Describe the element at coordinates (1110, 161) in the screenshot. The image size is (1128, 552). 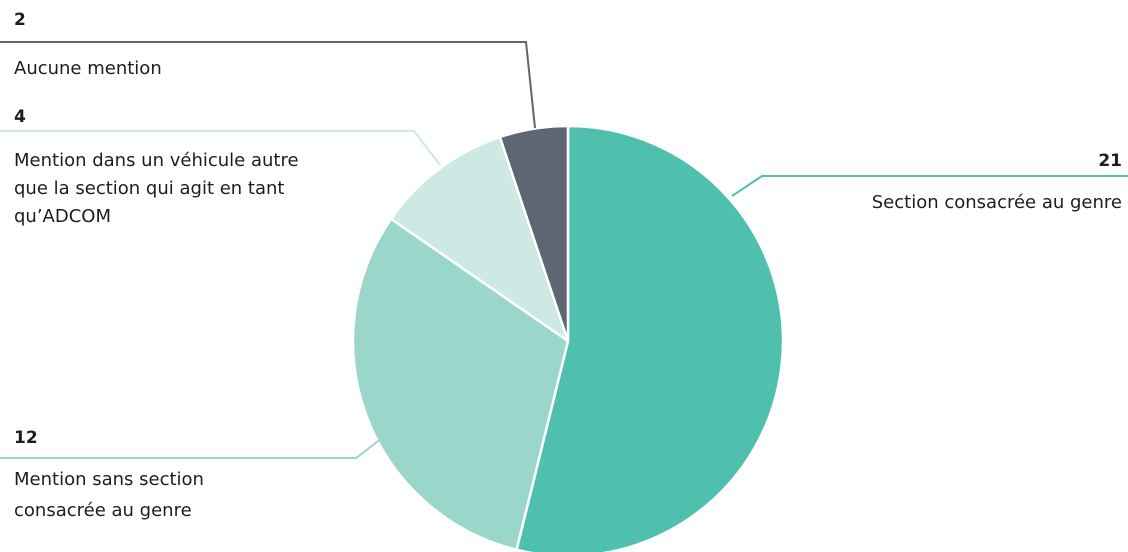
I see `value-label-section: 21` at that location.